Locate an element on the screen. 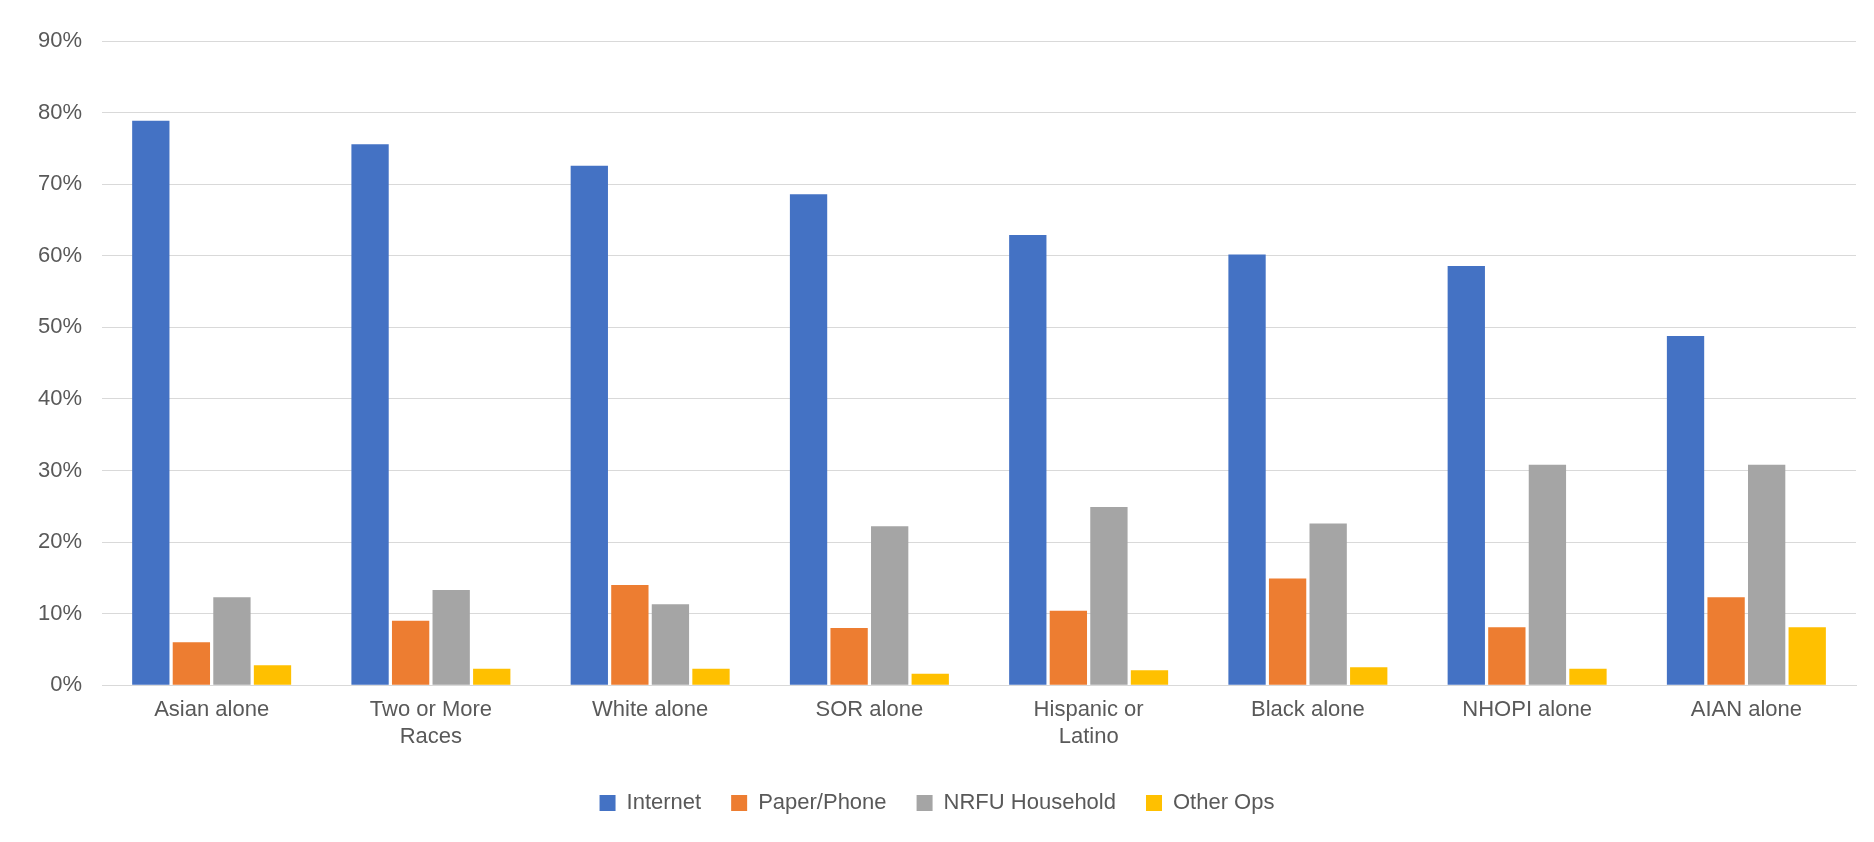 The height and width of the screenshot is (842, 1874). x-tick-label: Asian alone is located at coordinates (212, 709).